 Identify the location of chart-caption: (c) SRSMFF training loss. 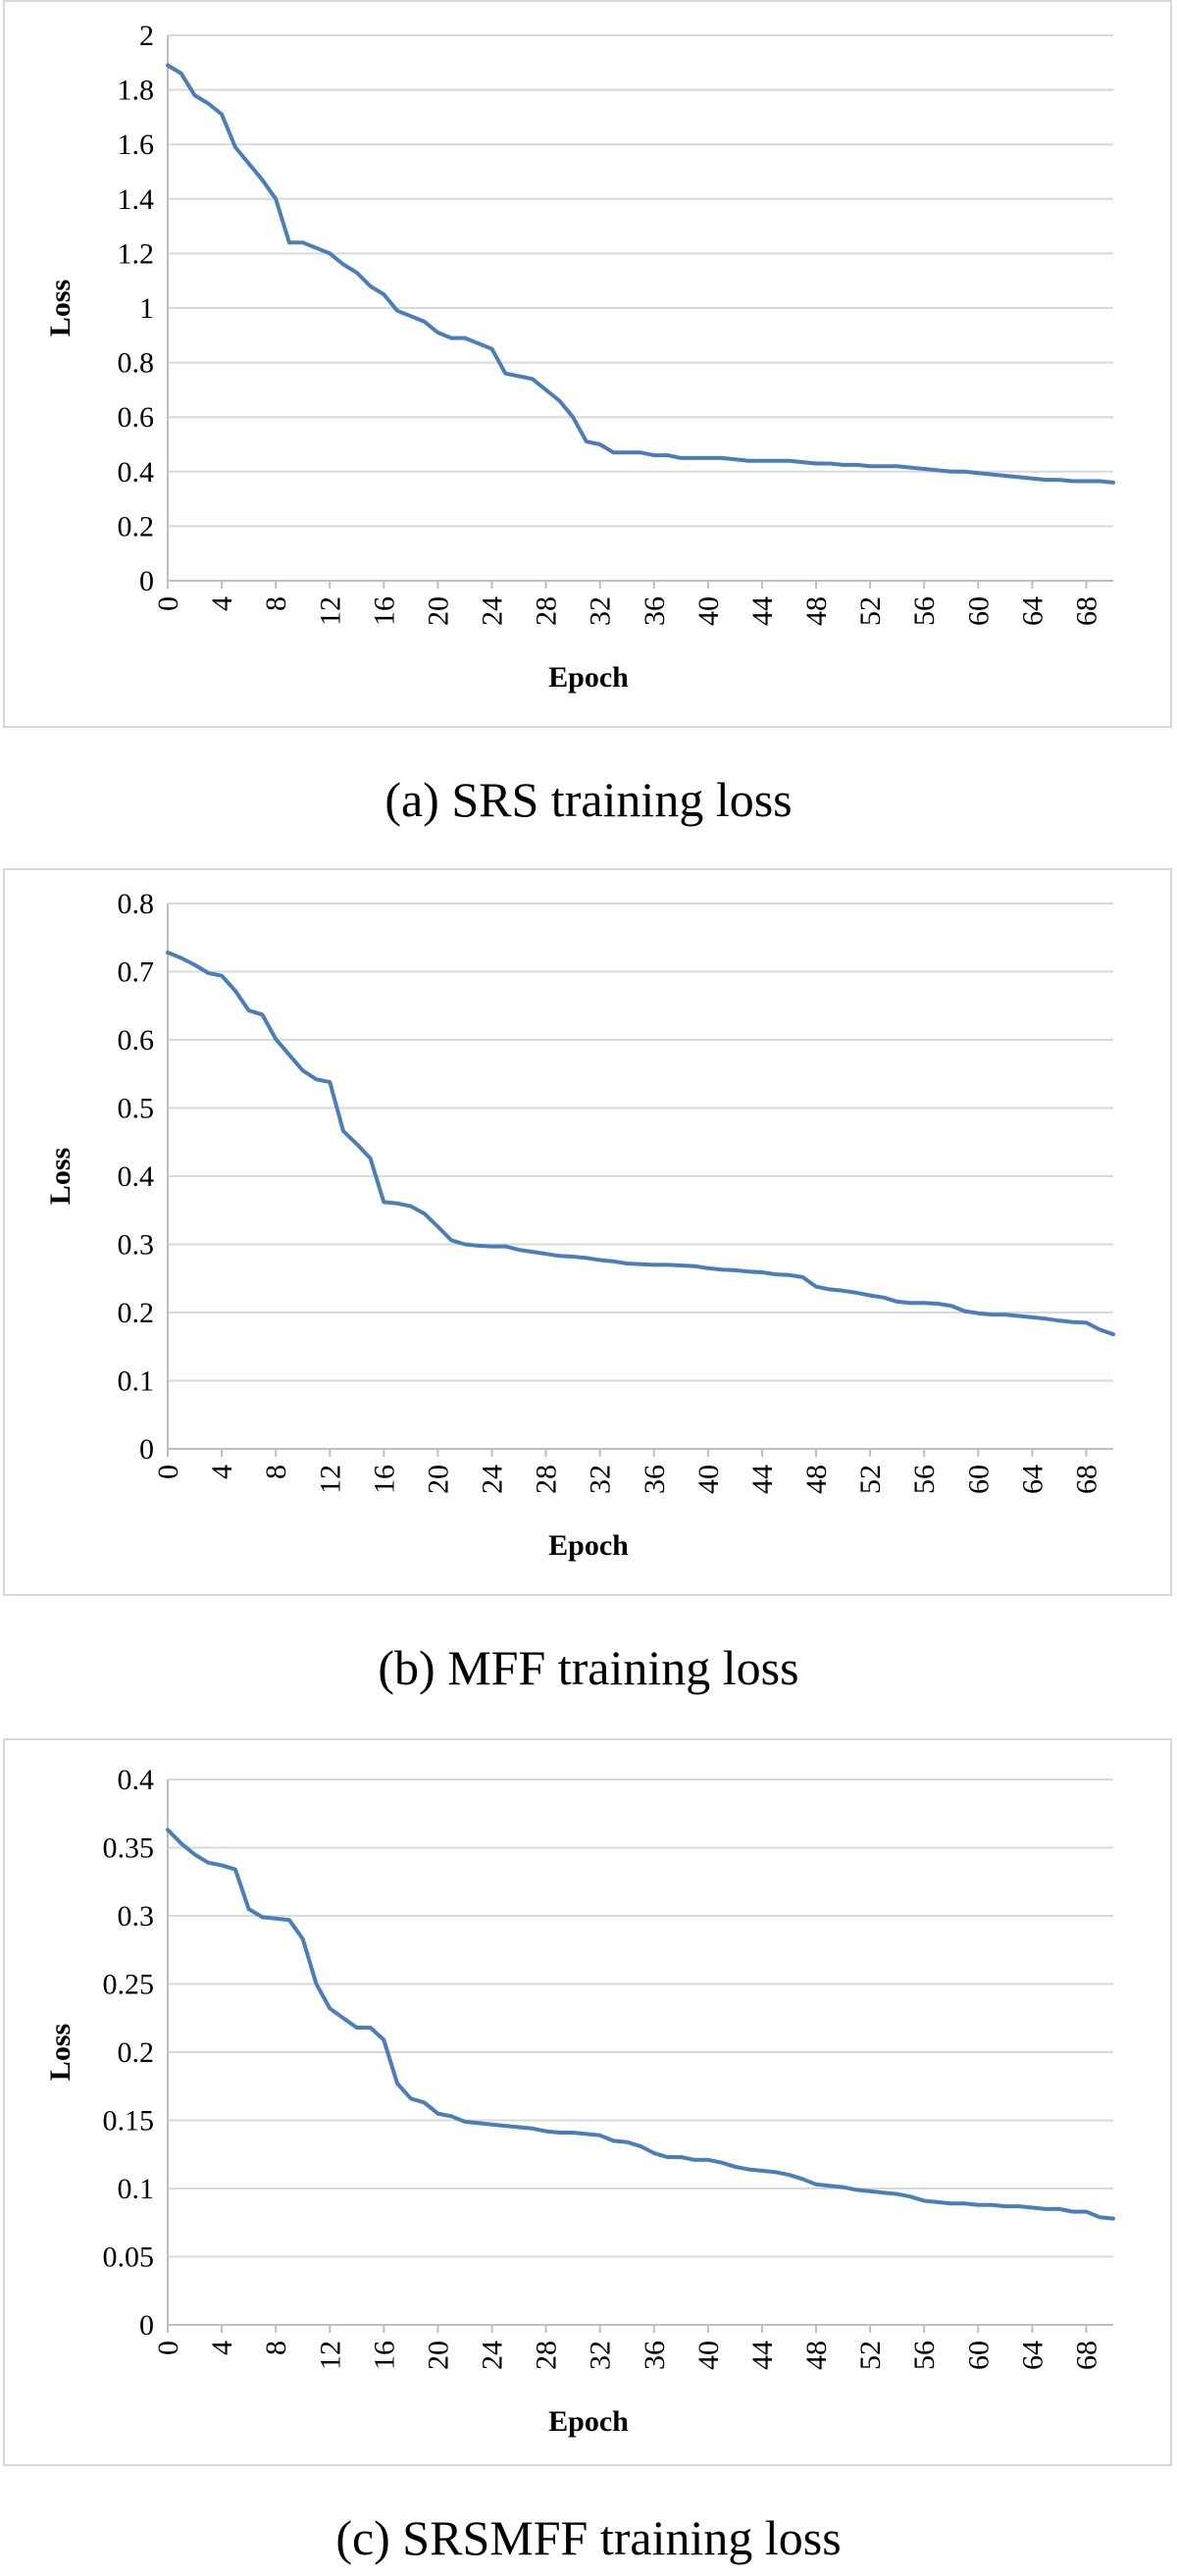
(588, 2537).